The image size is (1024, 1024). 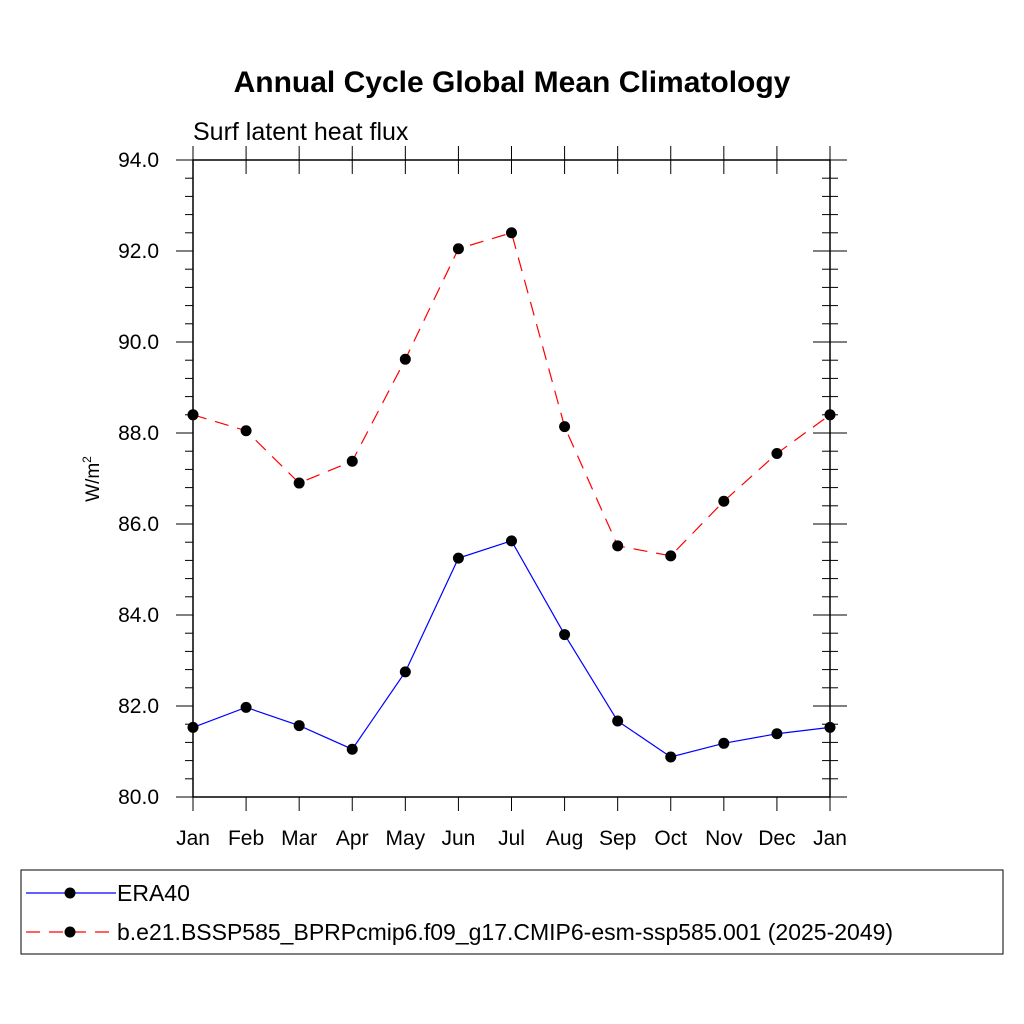 What do you see at coordinates (246, 838) in the screenshot?
I see `x-tick-label: Feb` at bounding box center [246, 838].